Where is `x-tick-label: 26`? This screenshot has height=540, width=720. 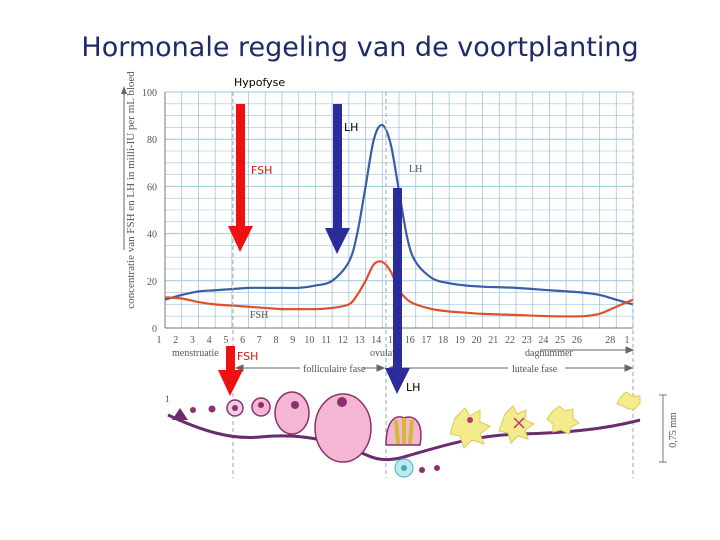
x-tick-label: 26 is located at coordinates (577, 340).